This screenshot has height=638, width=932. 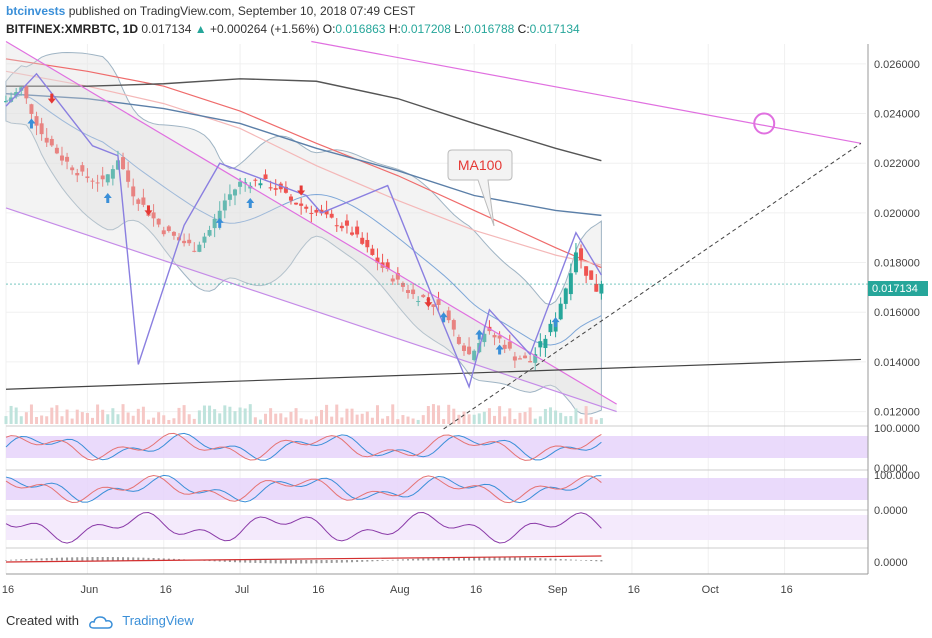 I want to click on y-tick-label: 0.024000, so click(x=897, y=115).